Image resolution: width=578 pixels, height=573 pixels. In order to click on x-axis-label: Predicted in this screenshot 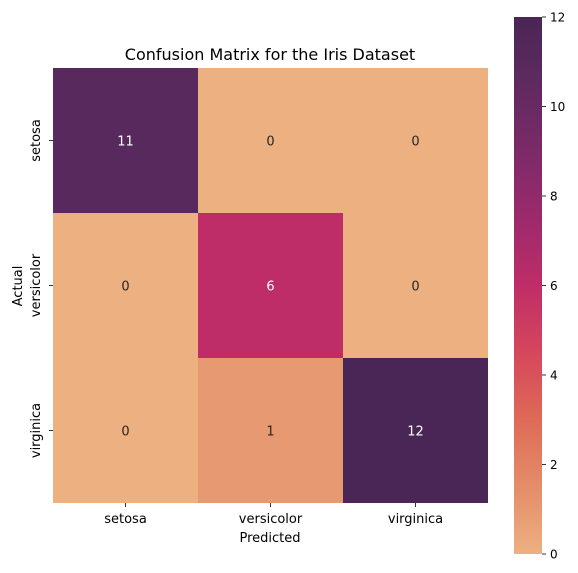, I will do `click(269, 538)`.